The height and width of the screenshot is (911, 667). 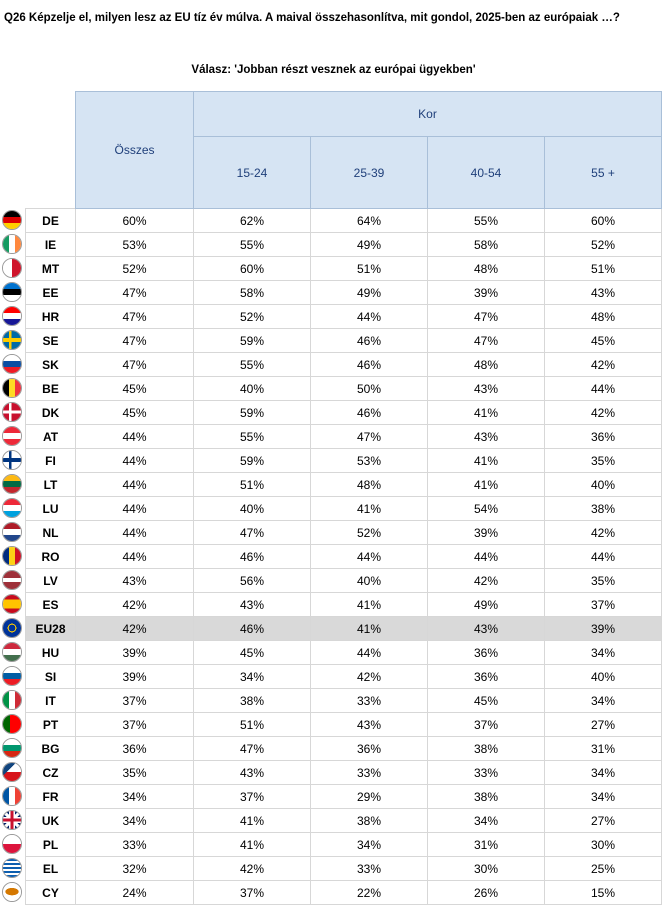 What do you see at coordinates (486, 580) in the screenshot?
I see `cell-age-a3: 42%` at bounding box center [486, 580].